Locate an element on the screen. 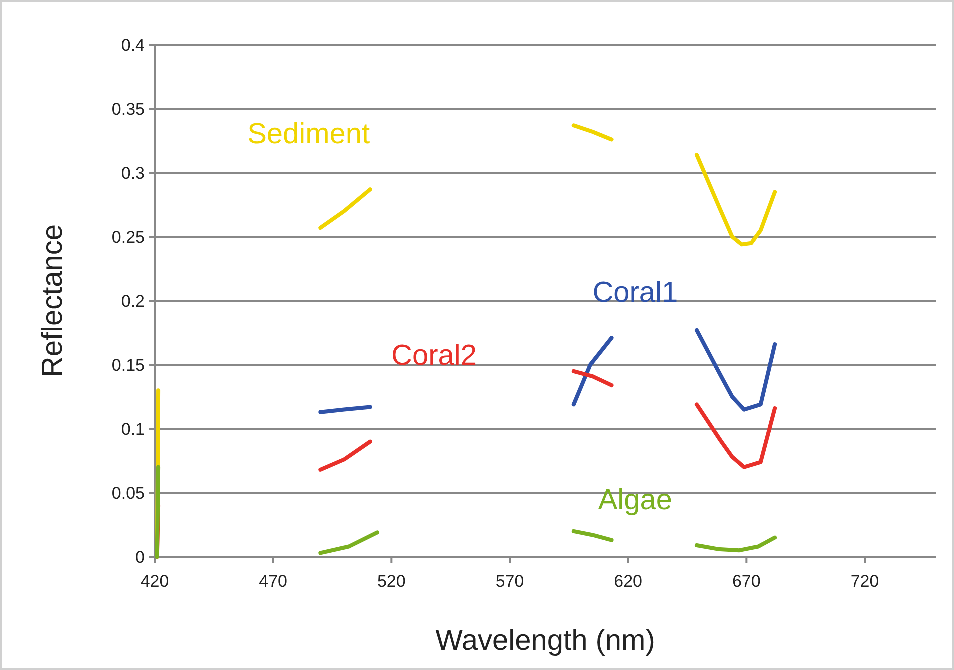  y-tick-label: 0.35 is located at coordinates (128, 109).